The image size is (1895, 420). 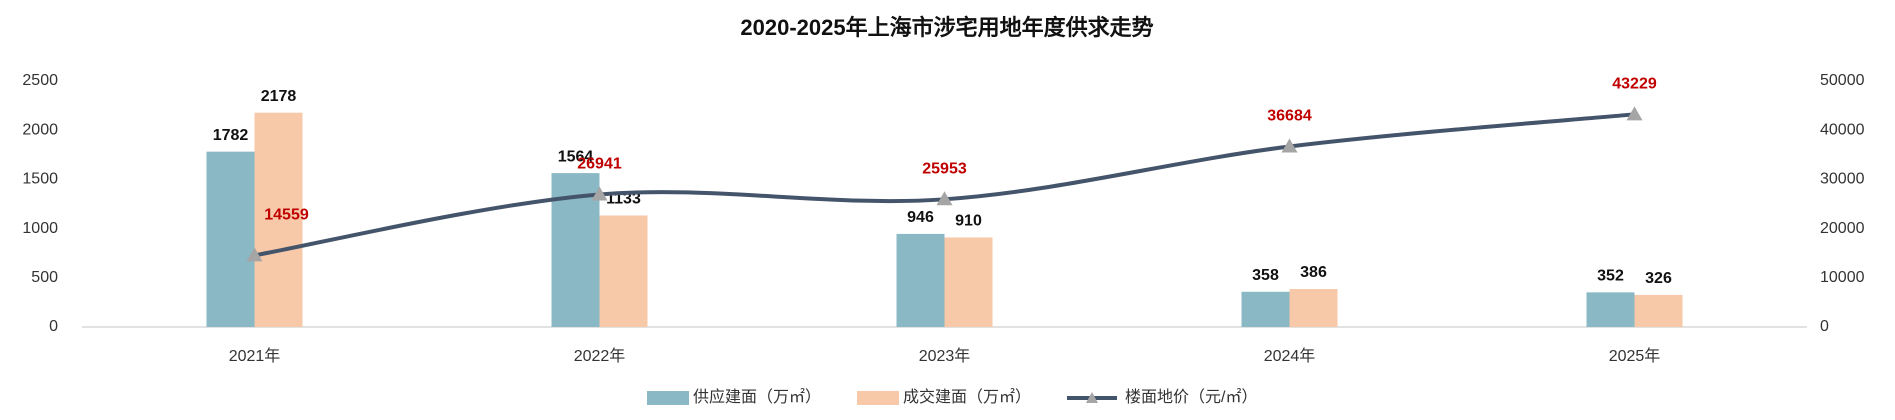 I want to click on y-tick-label: 2500, so click(x=40, y=80).